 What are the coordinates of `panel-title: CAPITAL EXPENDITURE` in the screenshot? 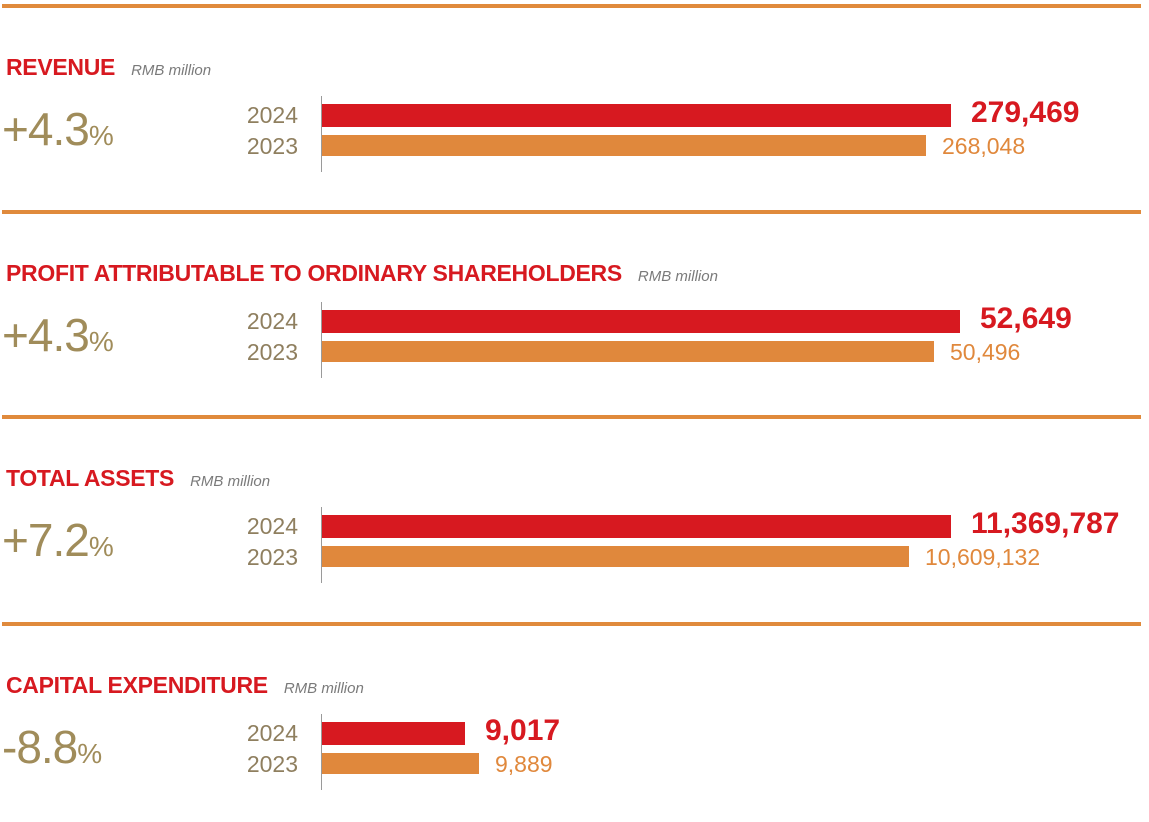 It's located at (137, 685).